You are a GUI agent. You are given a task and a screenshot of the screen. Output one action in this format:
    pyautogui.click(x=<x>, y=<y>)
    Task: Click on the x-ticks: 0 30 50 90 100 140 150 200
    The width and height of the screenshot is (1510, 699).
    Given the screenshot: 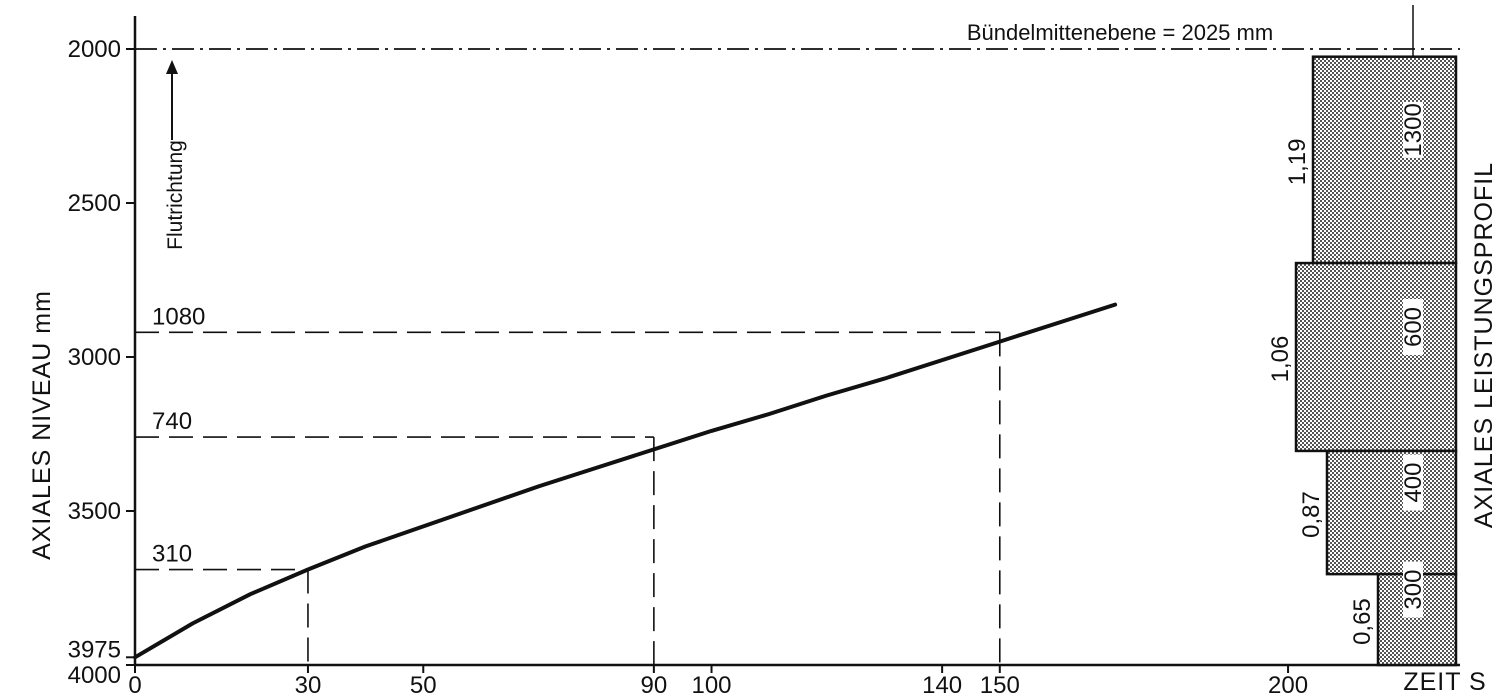 What is the action you would take?
    pyautogui.click(x=718, y=682)
    